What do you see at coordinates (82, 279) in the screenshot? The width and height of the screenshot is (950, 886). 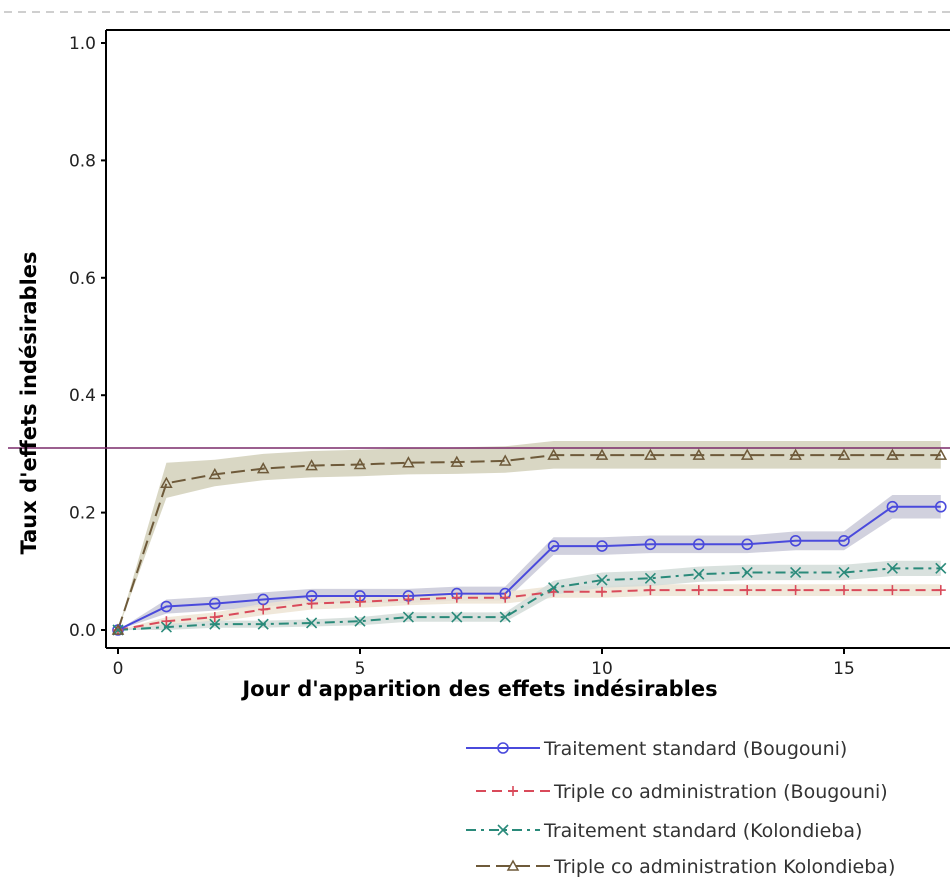 I see `y-tick-label-3: 0.6` at bounding box center [82, 279].